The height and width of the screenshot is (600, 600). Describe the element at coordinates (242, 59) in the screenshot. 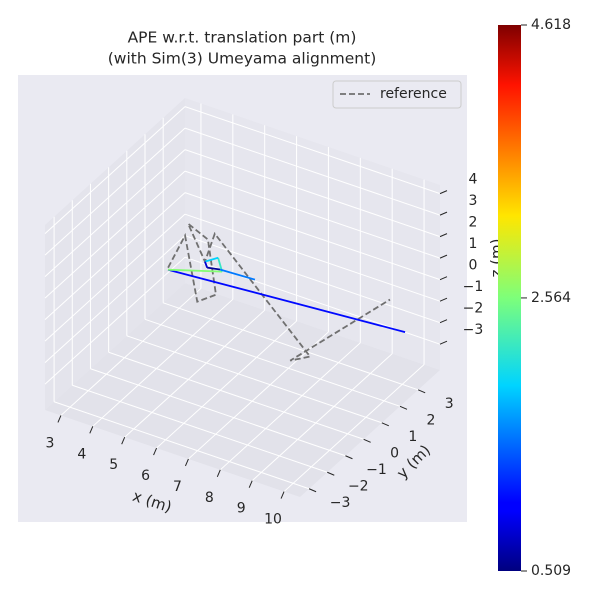

I see `chart-subtitle: (with Sim(3) Umeyama alignment)` at that location.